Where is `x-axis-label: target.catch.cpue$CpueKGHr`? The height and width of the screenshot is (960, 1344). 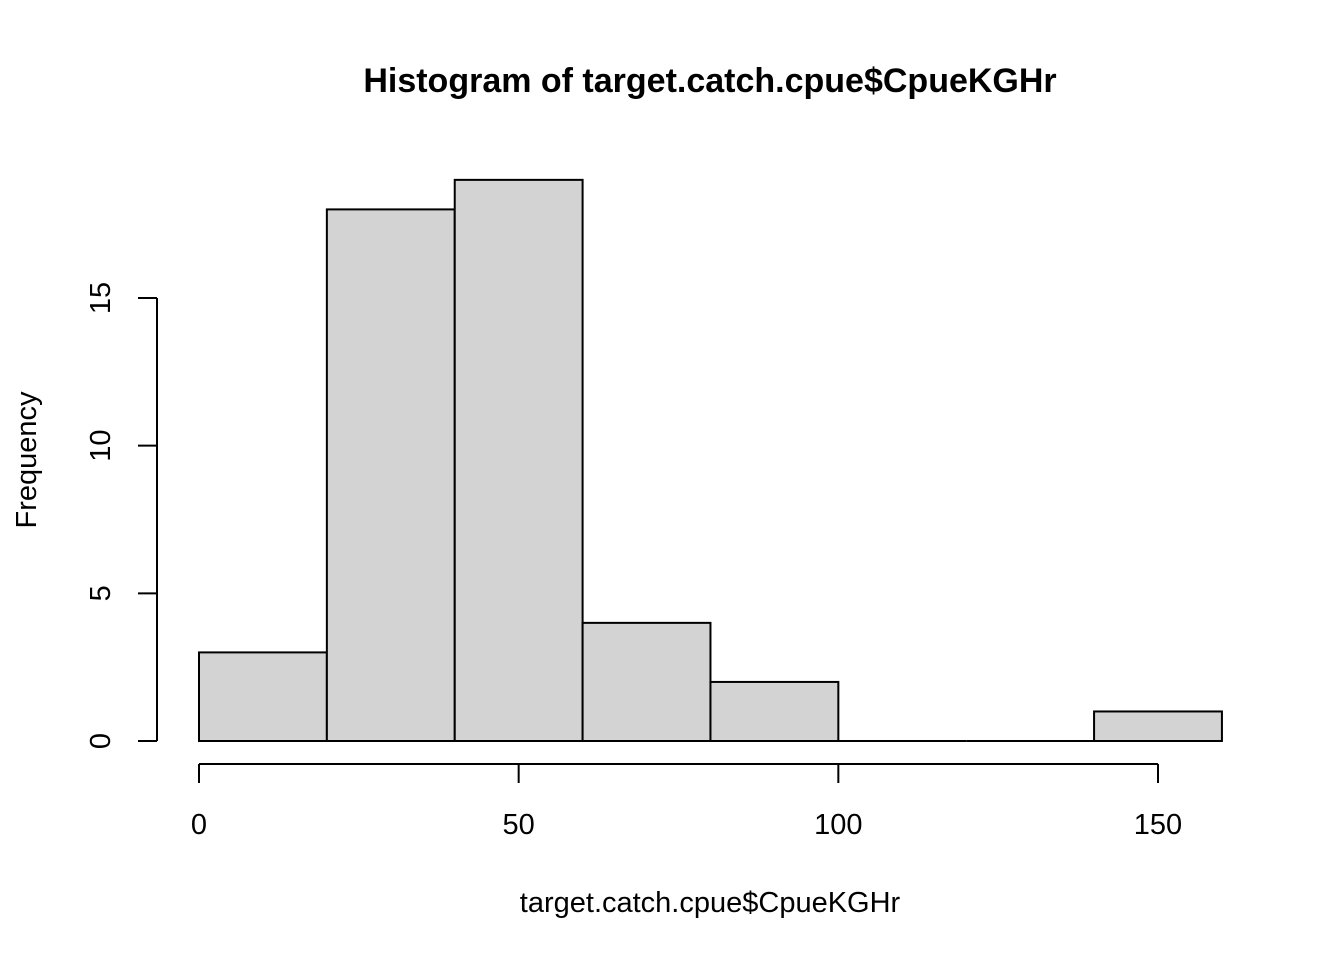 x-axis-label: target.catch.cpue$CpueKGHr is located at coordinates (710, 903).